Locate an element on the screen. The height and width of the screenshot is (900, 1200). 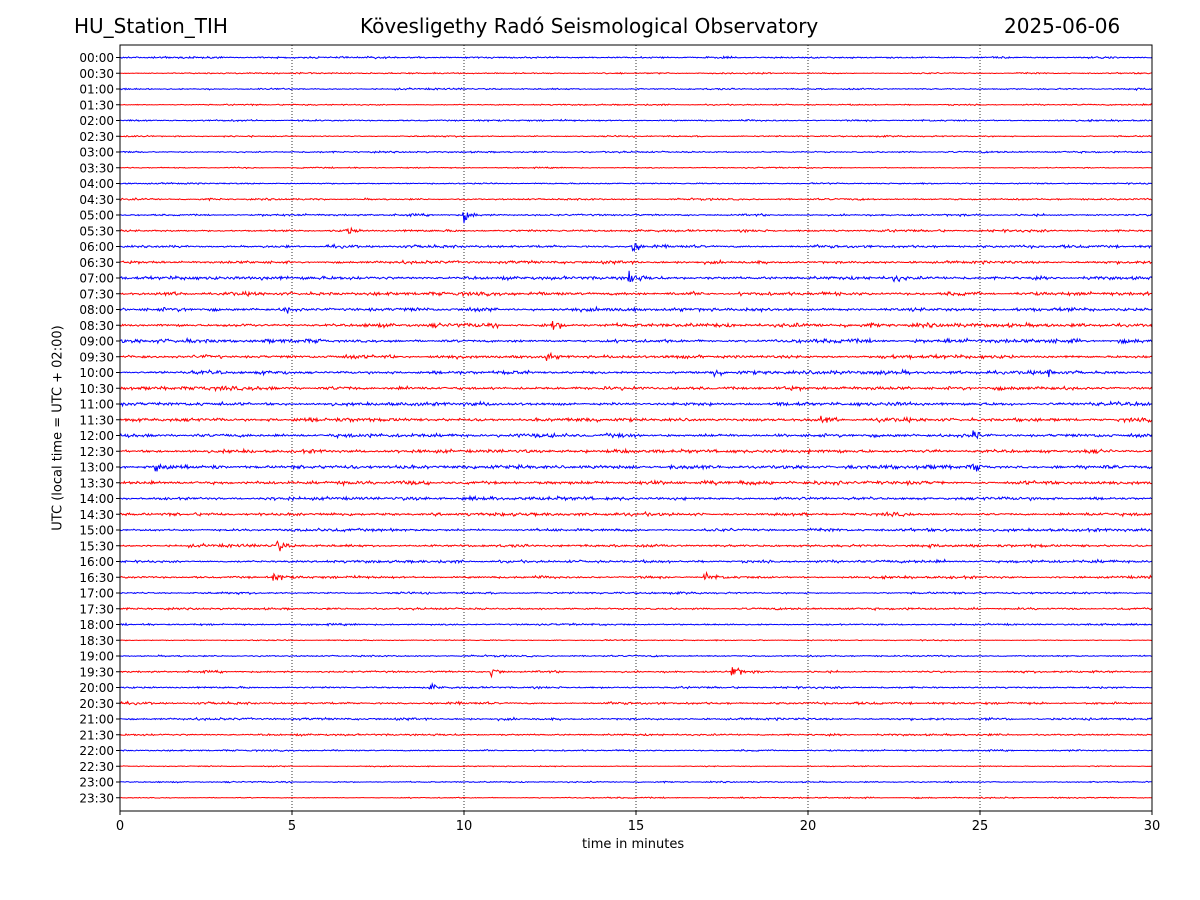
y-tick-label: 22:30 is located at coordinates (96, 767).